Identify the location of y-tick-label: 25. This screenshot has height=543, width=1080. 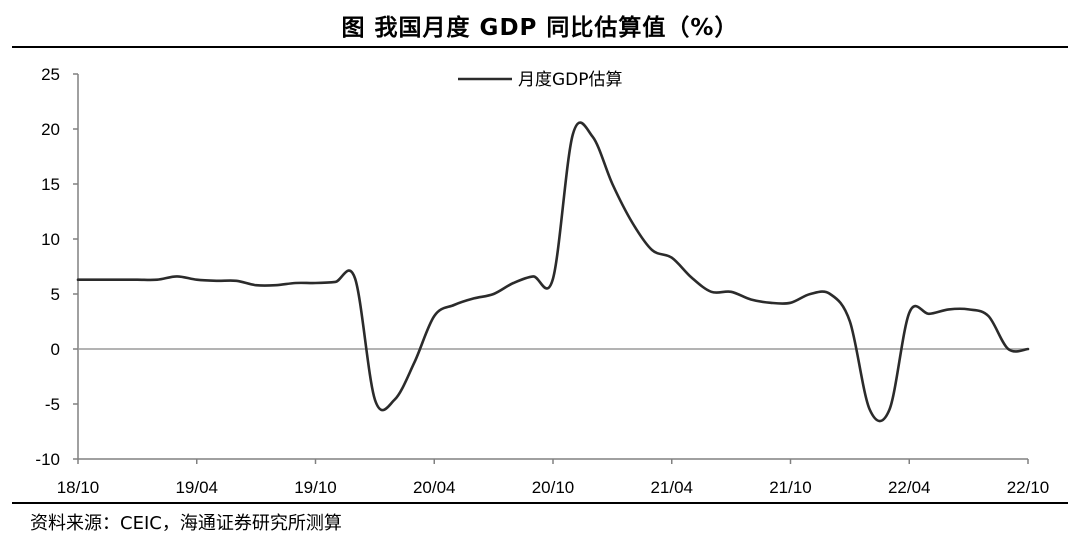
(50, 74).